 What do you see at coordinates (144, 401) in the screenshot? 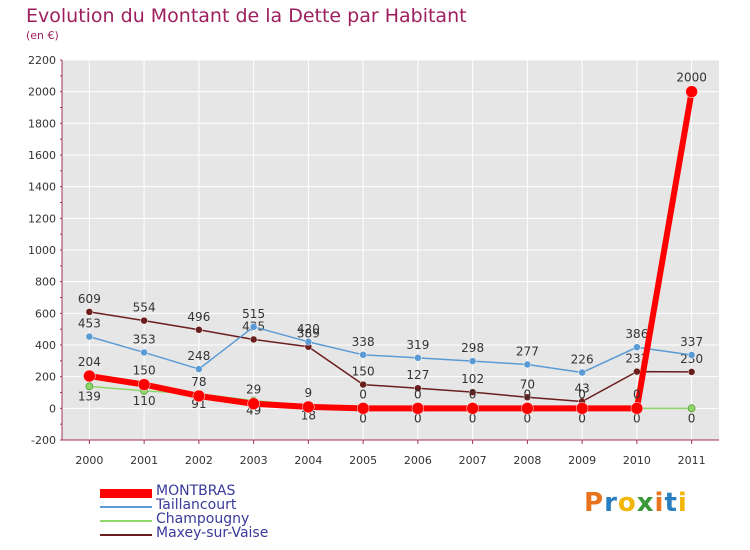
I see `data-label-champougny: 110` at bounding box center [144, 401].